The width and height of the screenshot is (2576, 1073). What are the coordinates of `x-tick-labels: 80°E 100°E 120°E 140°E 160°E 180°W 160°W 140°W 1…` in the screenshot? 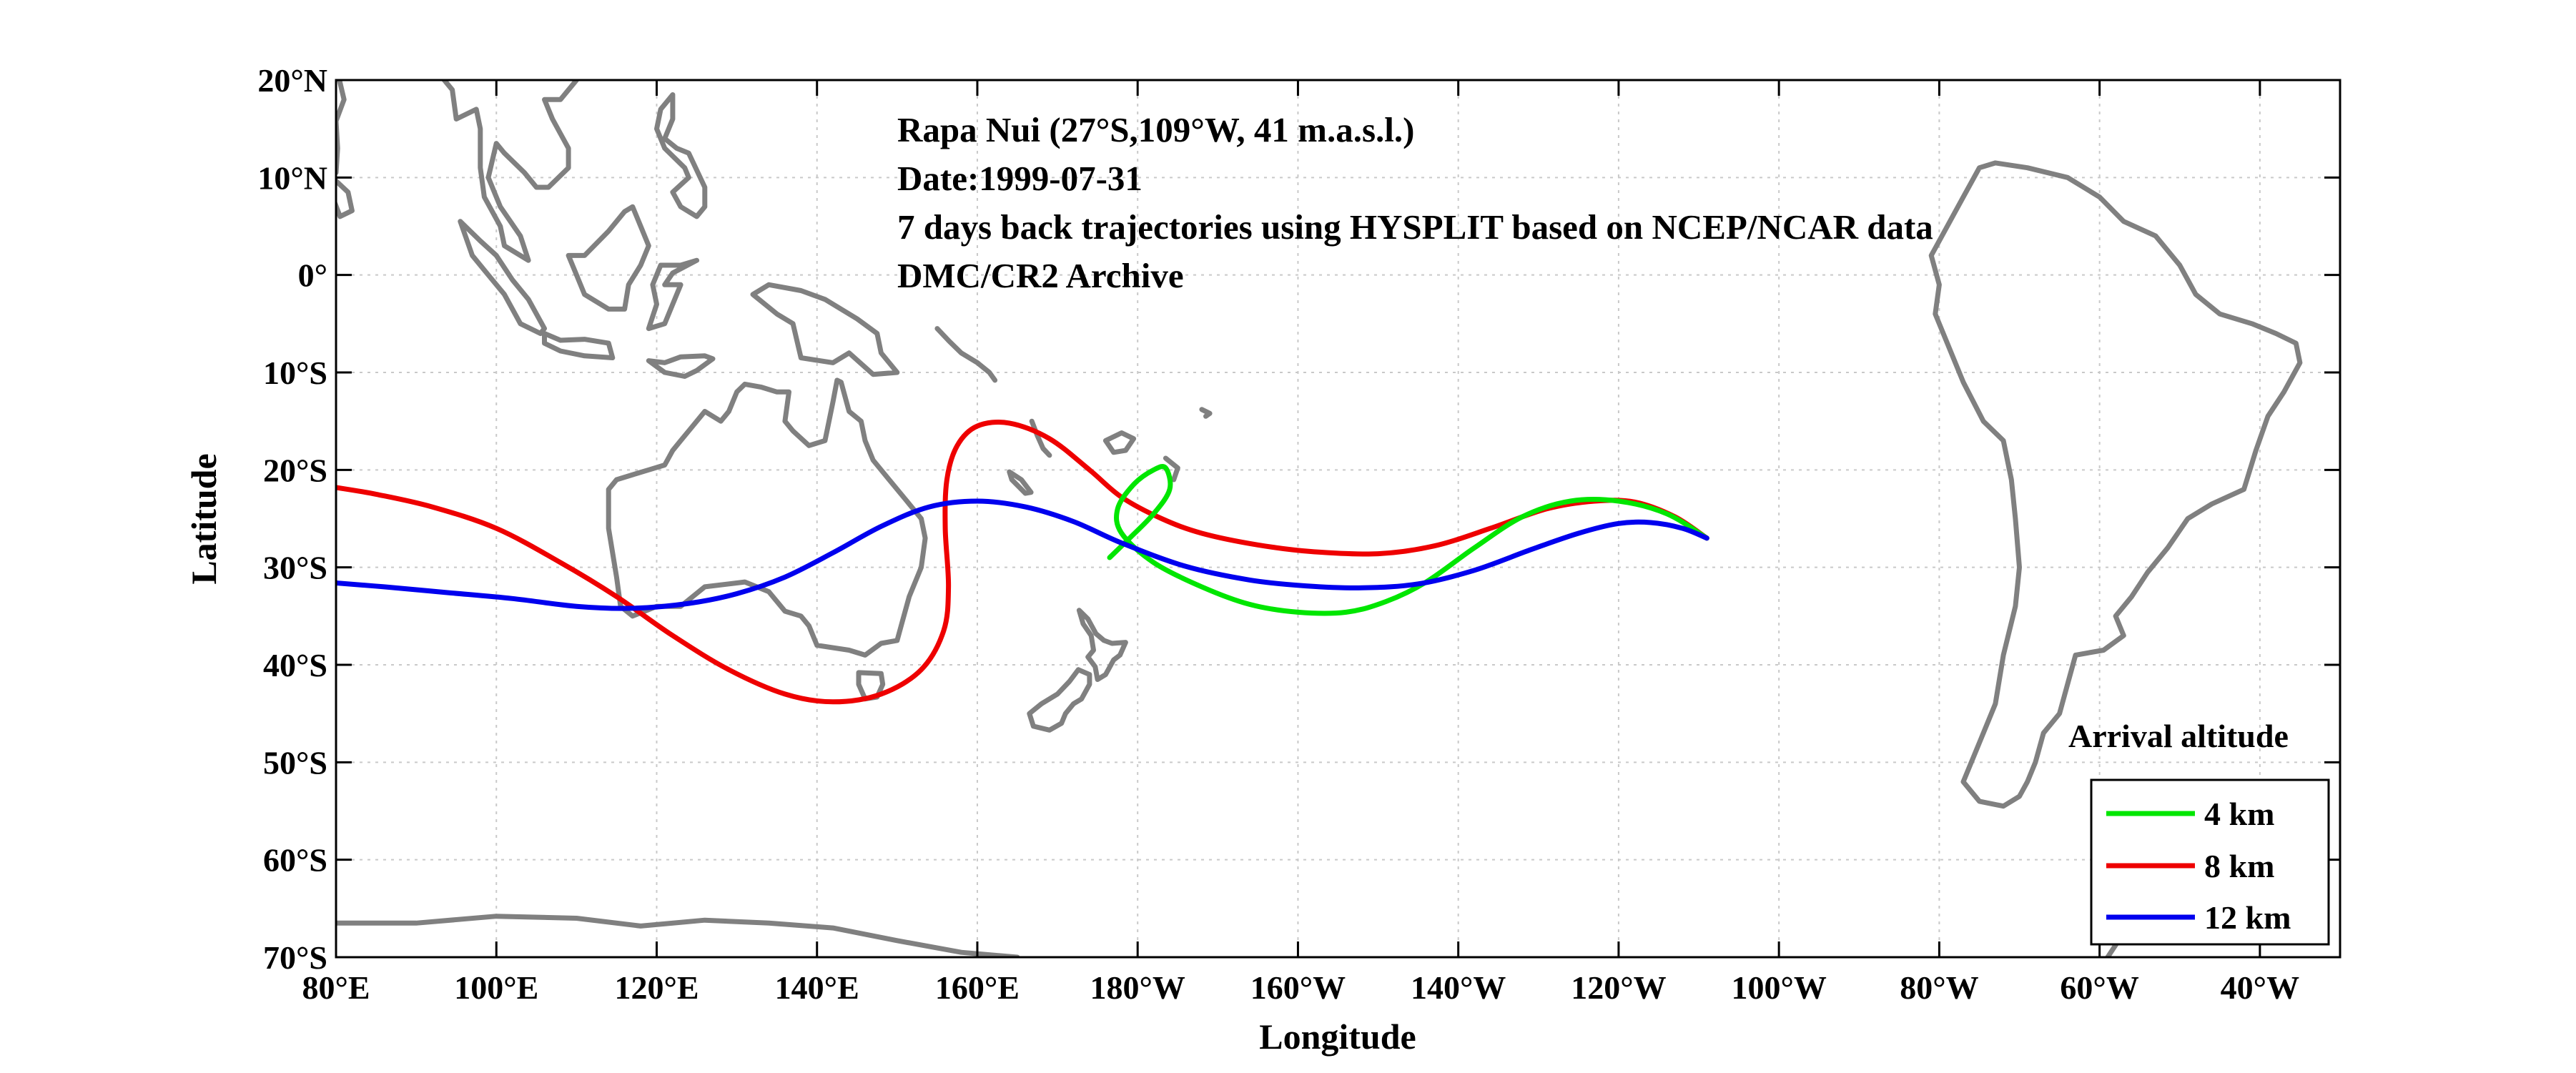 It's located at (1300, 987).